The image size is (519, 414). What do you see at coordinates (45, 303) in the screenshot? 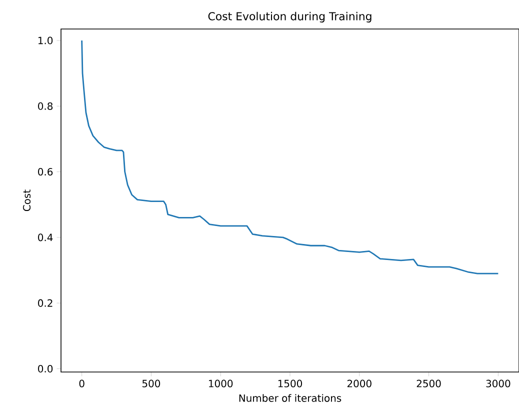
I see `y-tick-label: 0.2` at bounding box center [45, 303].